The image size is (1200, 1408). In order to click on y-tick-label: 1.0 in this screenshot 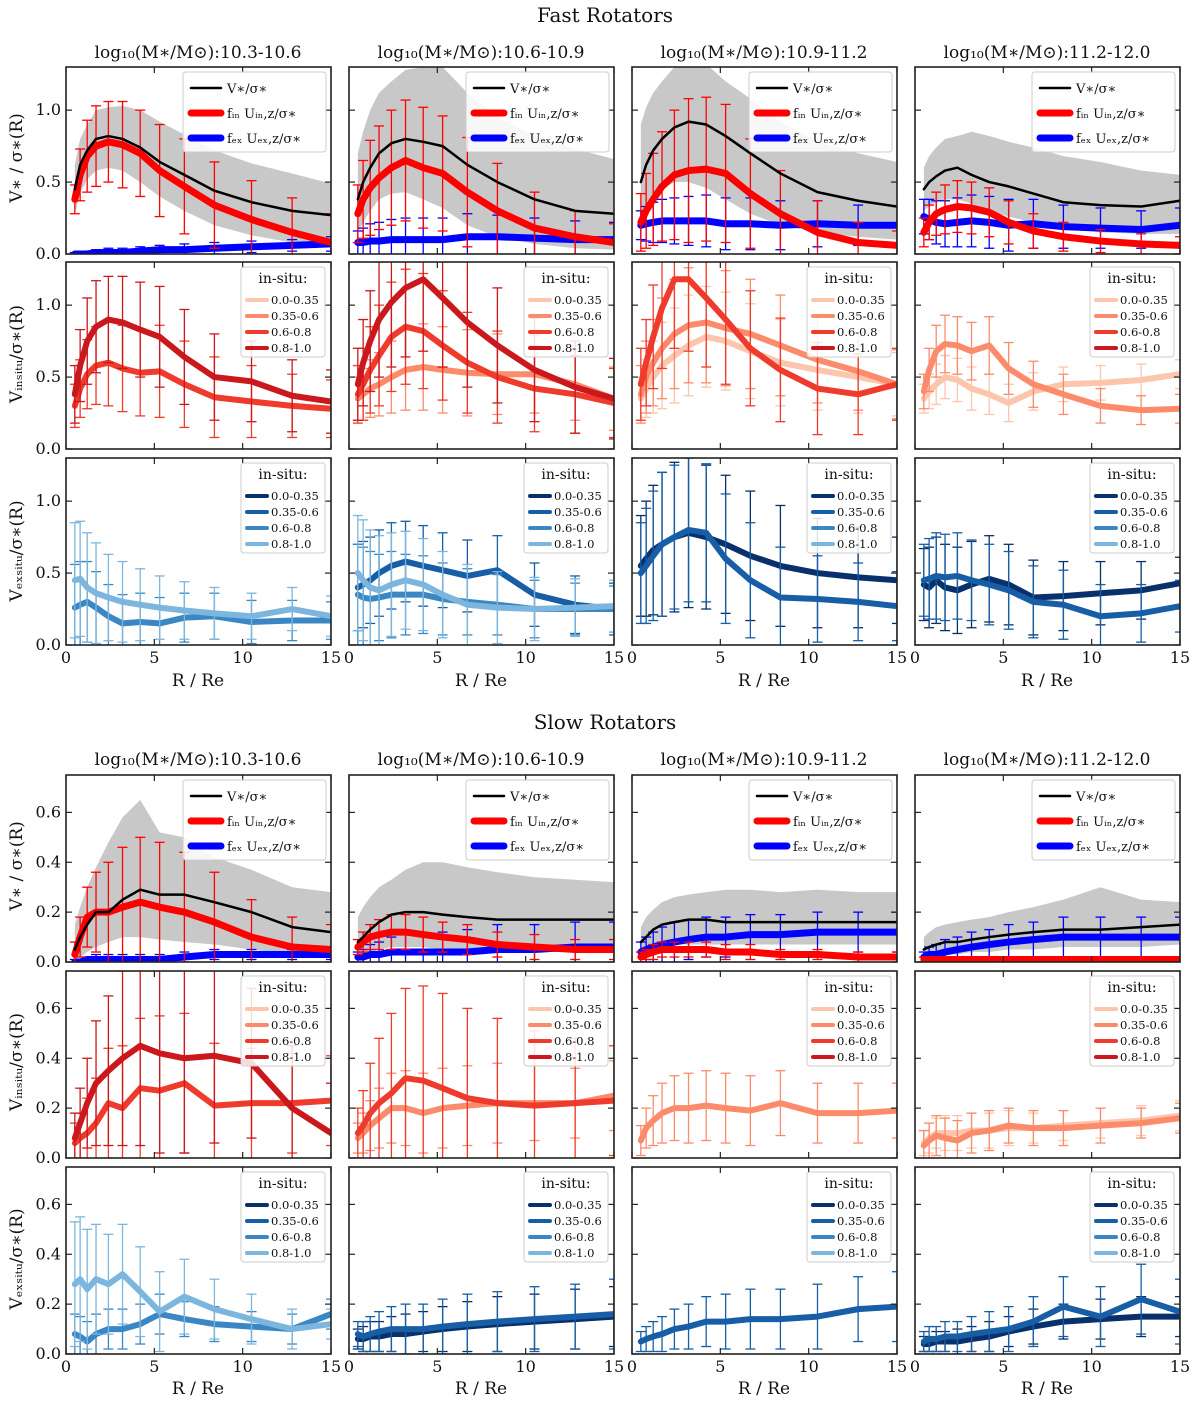, I will do `click(48, 304)`.